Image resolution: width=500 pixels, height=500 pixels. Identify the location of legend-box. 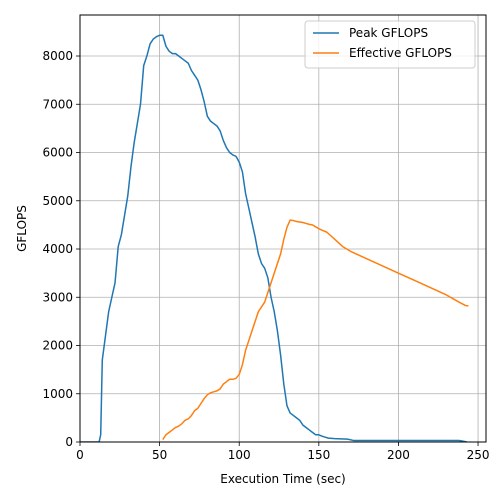
(390, 44).